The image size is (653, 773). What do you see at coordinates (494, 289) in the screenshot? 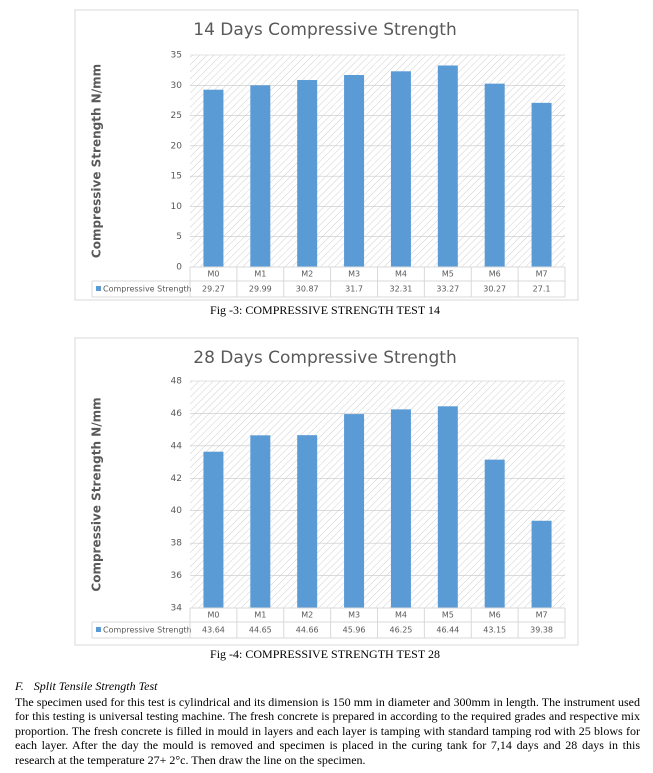
I see `table-value: 30.27` at bounding box center [494, 289].